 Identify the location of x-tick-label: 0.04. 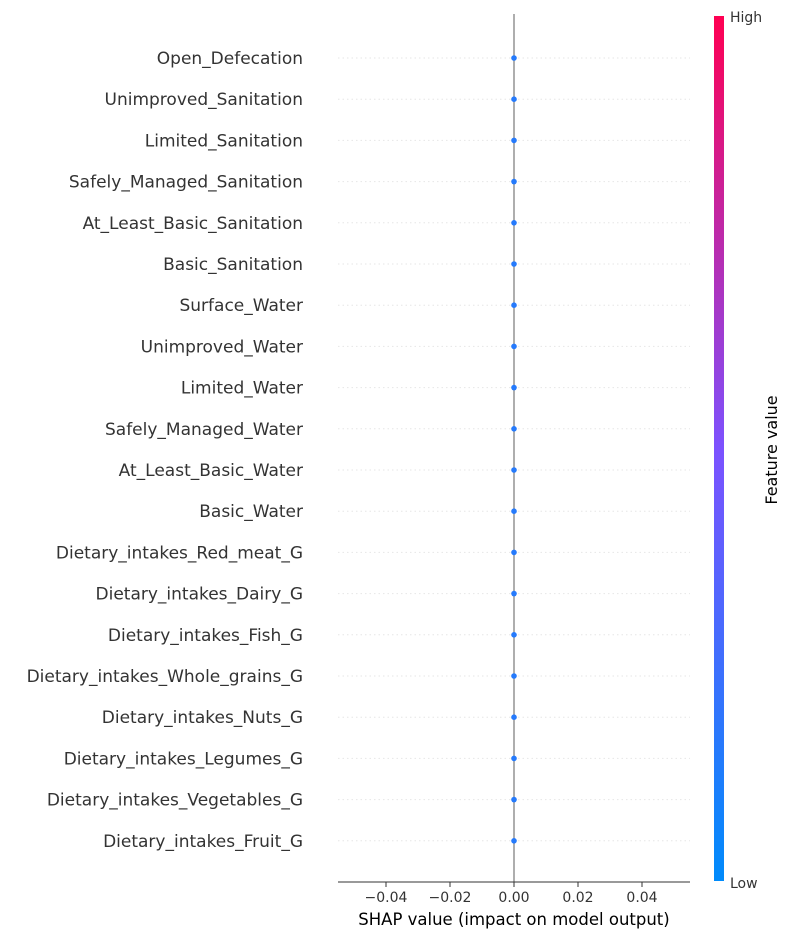
(641, 898).